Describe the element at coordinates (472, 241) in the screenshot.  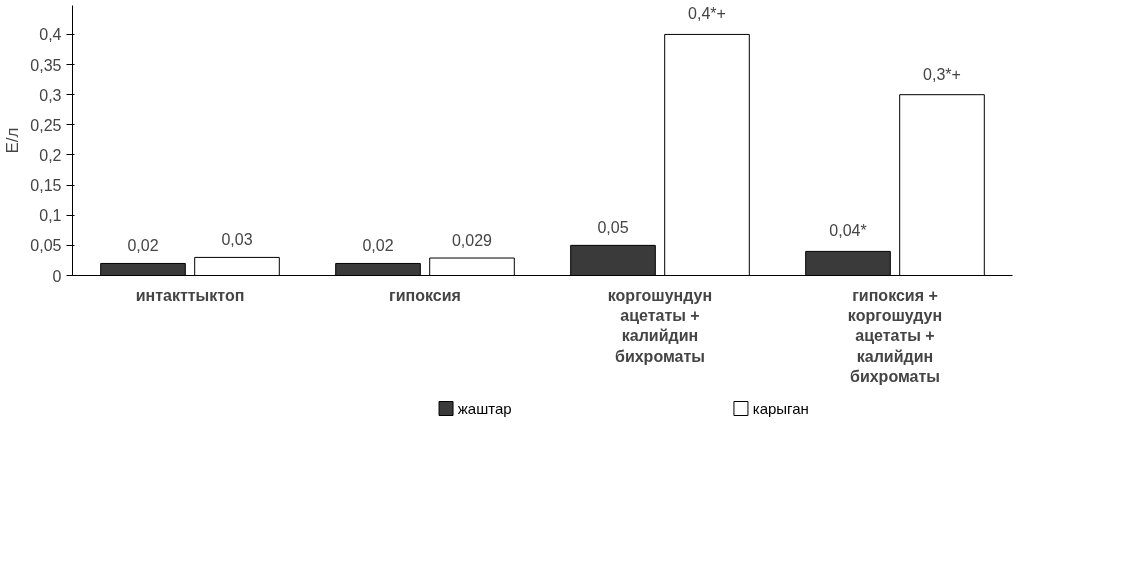
I see `data-label: 0,029` at that location.